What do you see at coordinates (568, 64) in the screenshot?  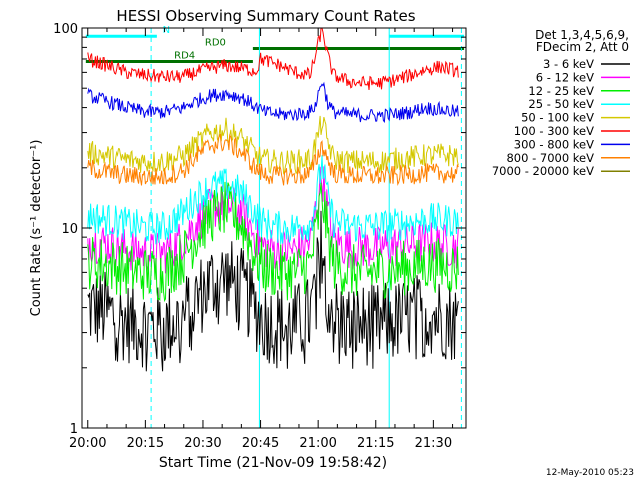 I see `legend-label: 3 - 6 keV` at bounding box center [568, 64].